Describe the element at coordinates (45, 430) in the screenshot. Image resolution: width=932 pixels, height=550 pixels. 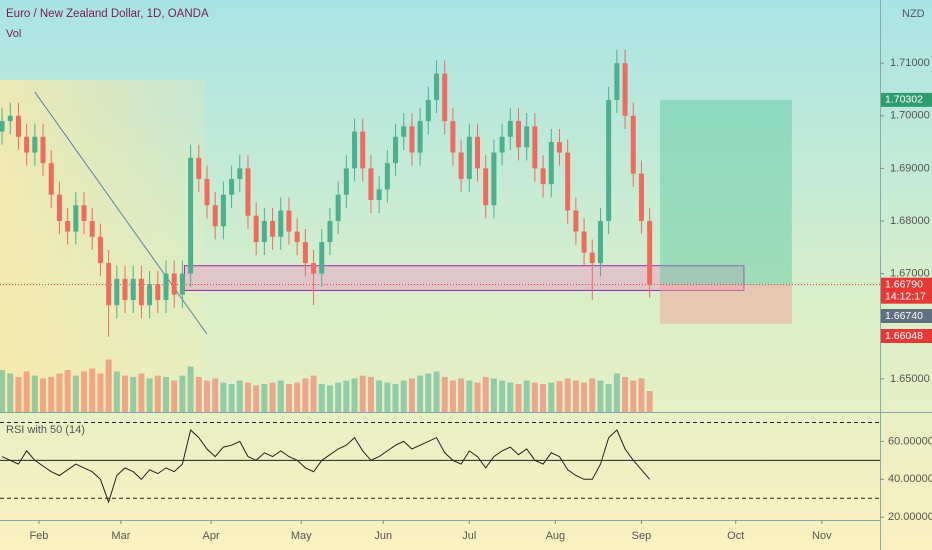
I see `rsi-title: RSI with 50 (14)` at that location.